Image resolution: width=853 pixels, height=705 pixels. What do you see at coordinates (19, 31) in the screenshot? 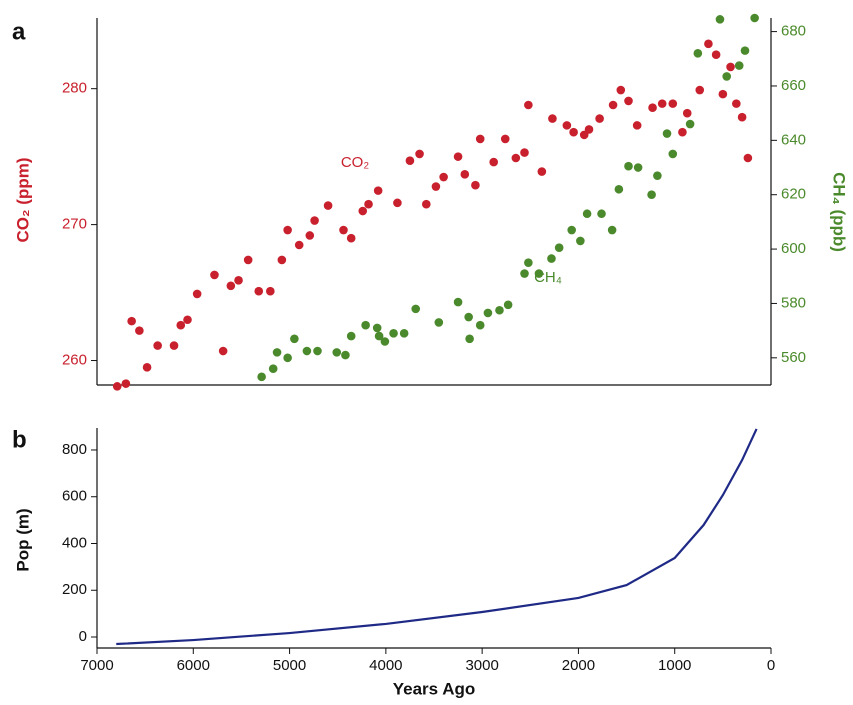
I see `panel-label: a` at bounding box center [19, 31].